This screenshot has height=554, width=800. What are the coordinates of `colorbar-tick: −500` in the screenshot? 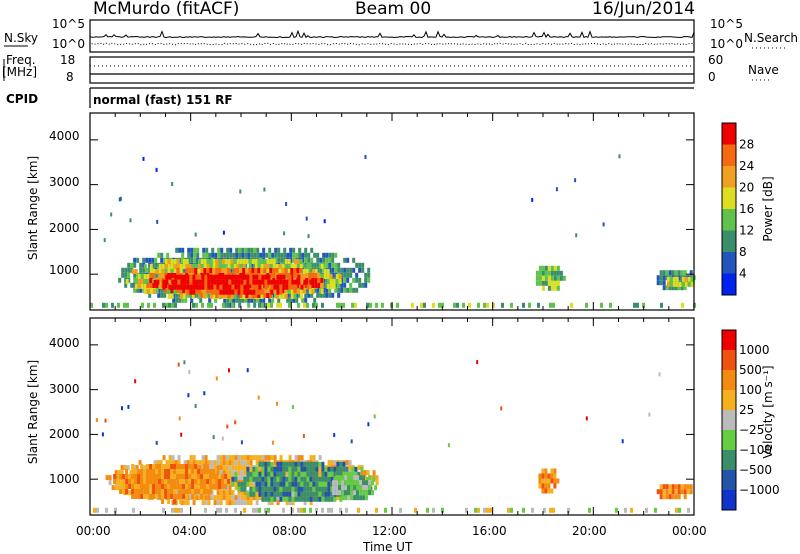 It's located at (755, 470).